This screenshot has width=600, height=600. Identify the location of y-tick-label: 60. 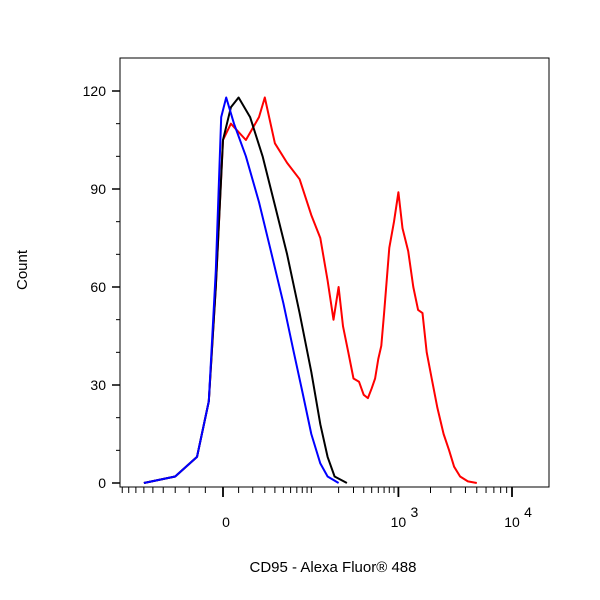
(98, 287).